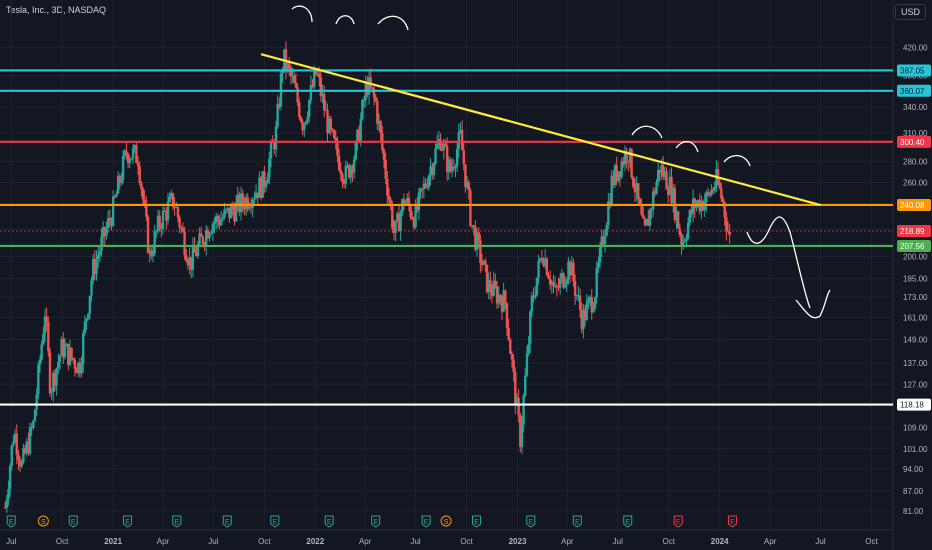  Describe the element at coordinates (915, 427) in the screenshot. I see `price-tick-label: 109.00` at that location.